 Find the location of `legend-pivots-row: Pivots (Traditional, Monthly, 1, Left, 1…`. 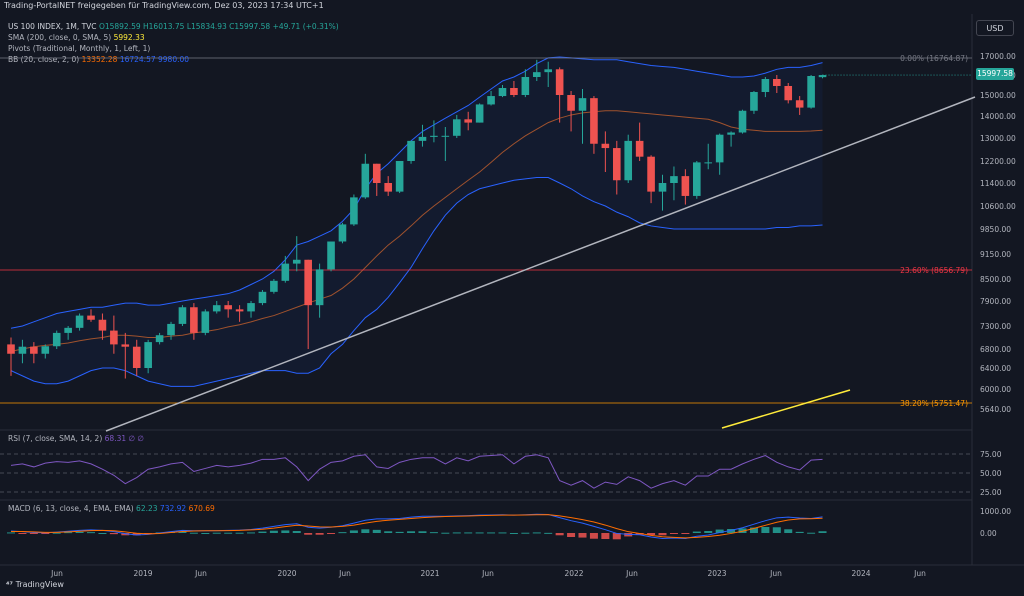

legend-pivots-row: Pivots (Traditional, Monthly, 1, Left, 1… is located at coordinates (79, 49).